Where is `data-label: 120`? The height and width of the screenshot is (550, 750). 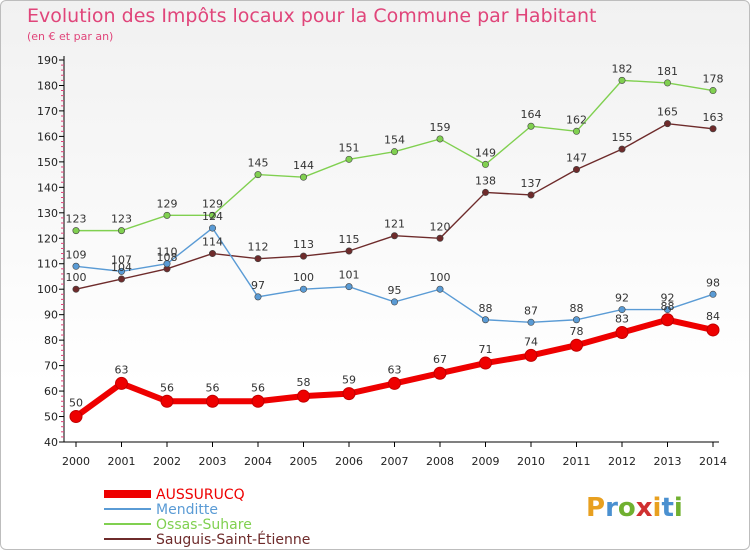
data-label: 120 is located at coordinates (440, 226).